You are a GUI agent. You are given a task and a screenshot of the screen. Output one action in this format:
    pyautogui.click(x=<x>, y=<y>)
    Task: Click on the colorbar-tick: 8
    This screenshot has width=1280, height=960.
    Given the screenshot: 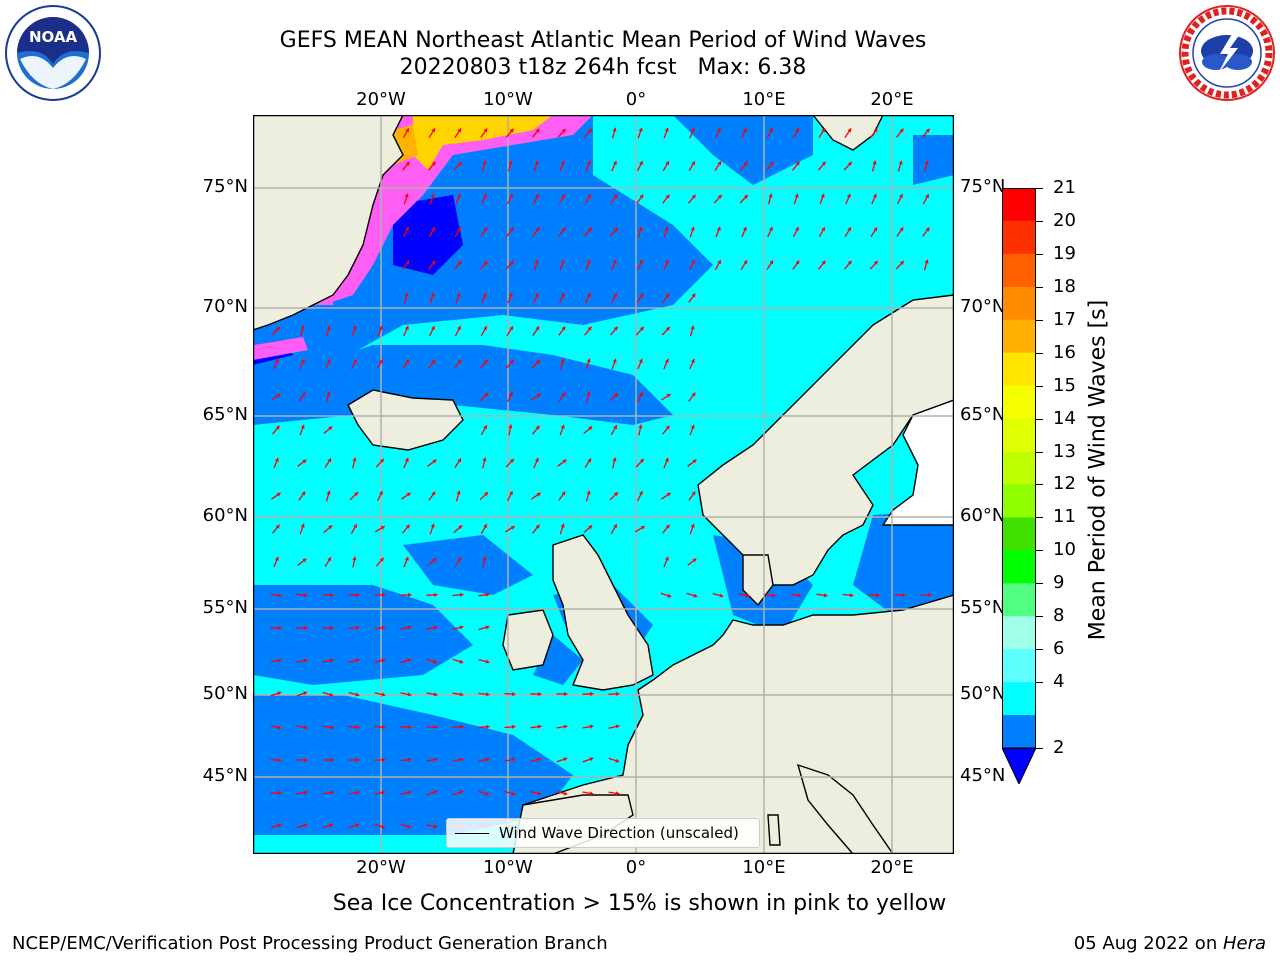 What is the action you would take?
    pyautogui.click(x=1059, y=616)
    